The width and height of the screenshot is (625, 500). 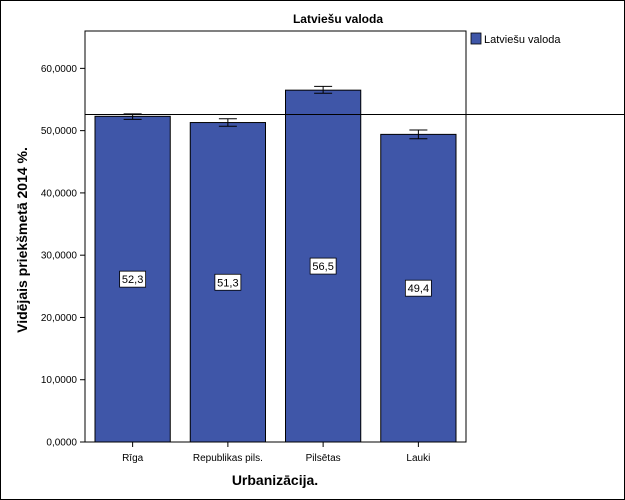 I want to click on y-tick-label: 60,0000, so click(x=59, y=69).